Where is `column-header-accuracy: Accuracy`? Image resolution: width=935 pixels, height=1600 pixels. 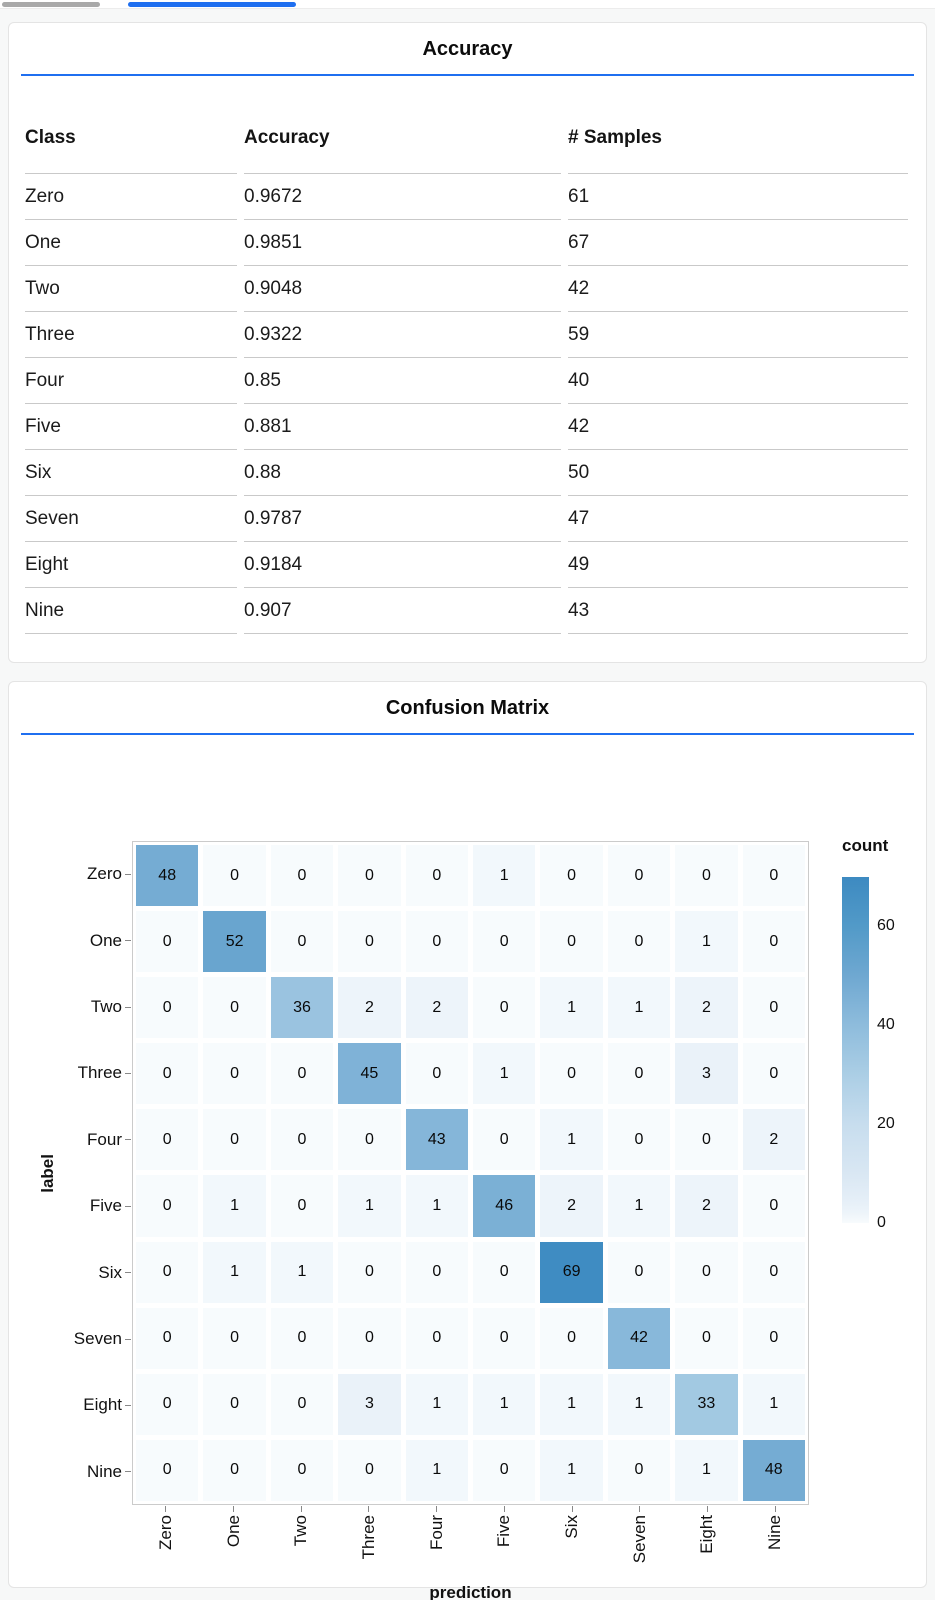 column-header-accuracy: Accuracy is located at coordinates (402, 138).